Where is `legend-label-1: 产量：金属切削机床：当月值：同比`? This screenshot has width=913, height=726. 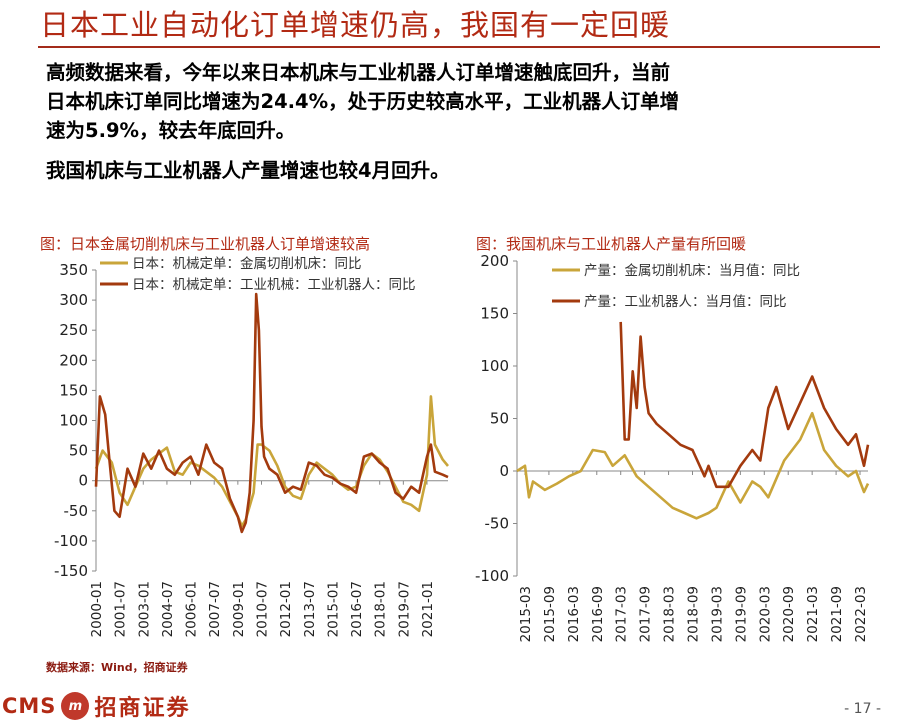 legend-label-1: 产量：金属切削机床：当月值：同比 is located at coordinates (692, 271).